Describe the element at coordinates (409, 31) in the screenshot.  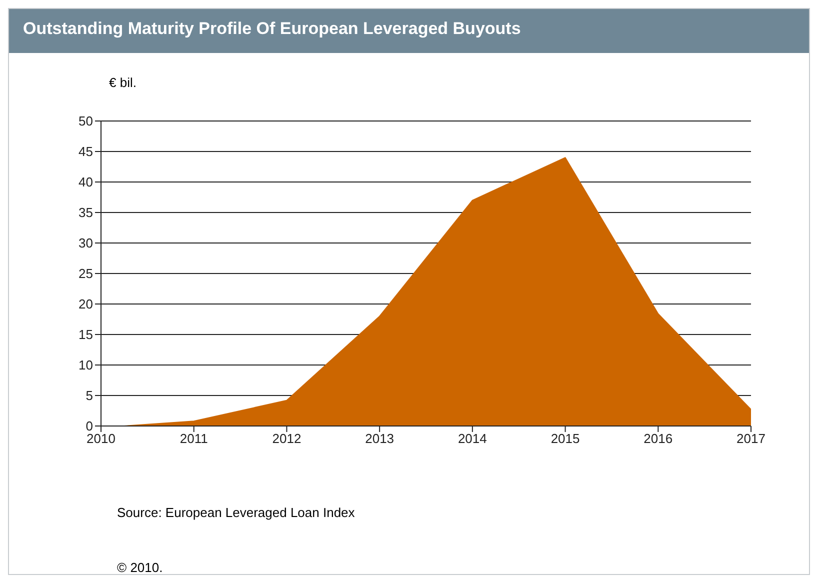
I see `chart-title: Outstanding Maturity Profile Of European Leveraged Buyouts` at that location.